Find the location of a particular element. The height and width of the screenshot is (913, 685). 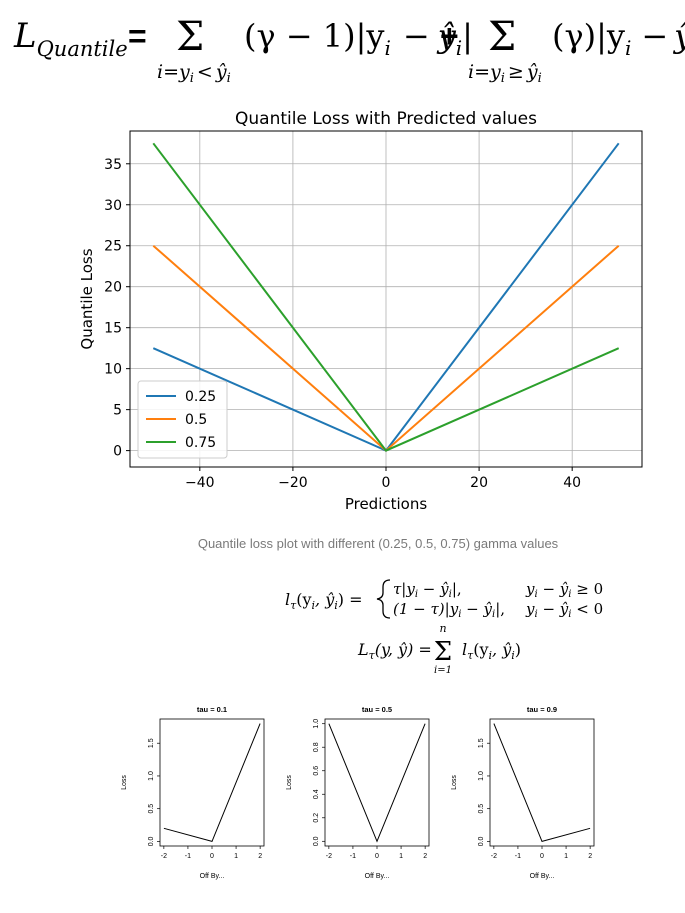

small-y-tick-label: 0.2 is located at coordinates (316, 818).